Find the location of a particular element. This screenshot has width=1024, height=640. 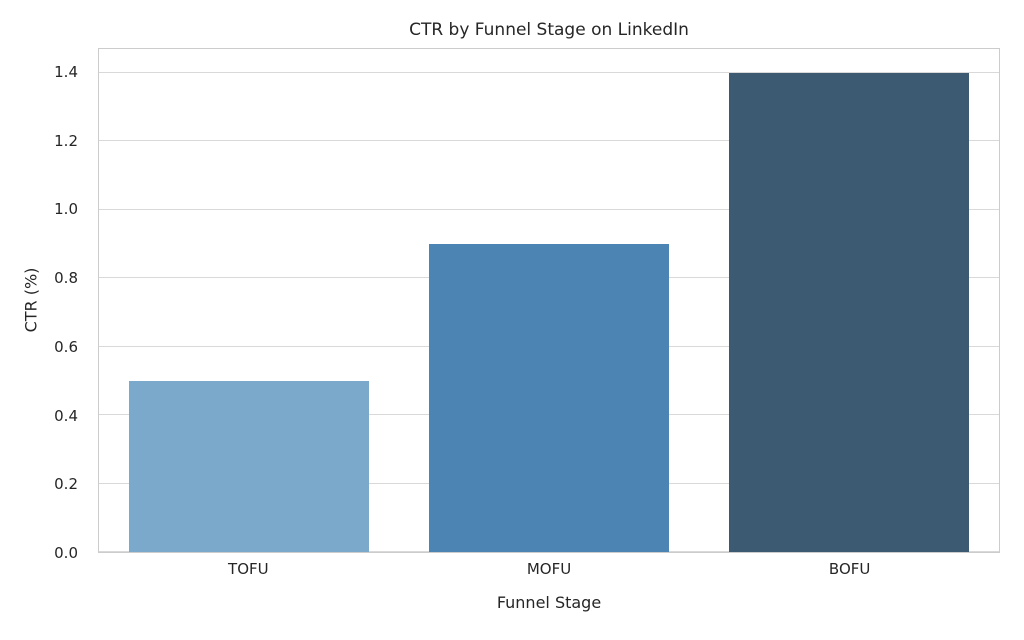

y-tick-label: 0.6 is located at coordinates (66, 346).